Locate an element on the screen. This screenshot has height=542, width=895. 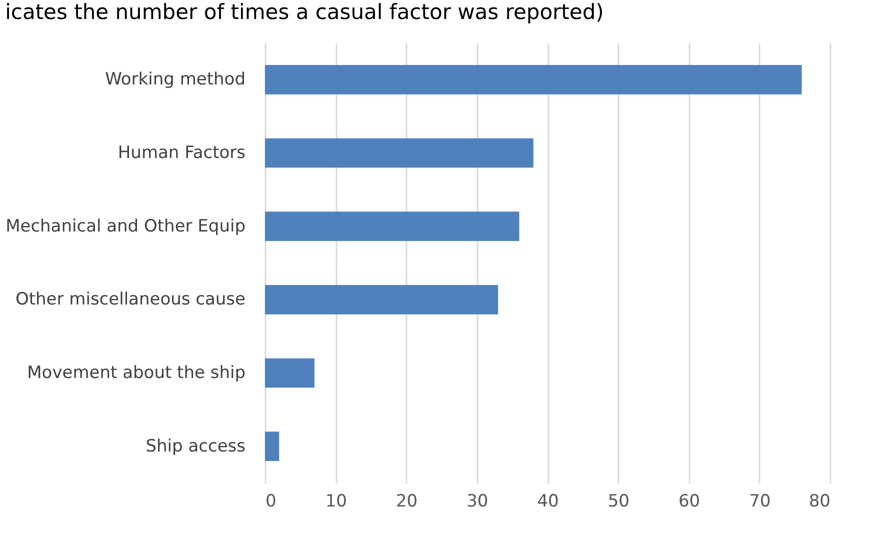
y-tick-label: Movement about the ship is located at coordinates (136, 373).